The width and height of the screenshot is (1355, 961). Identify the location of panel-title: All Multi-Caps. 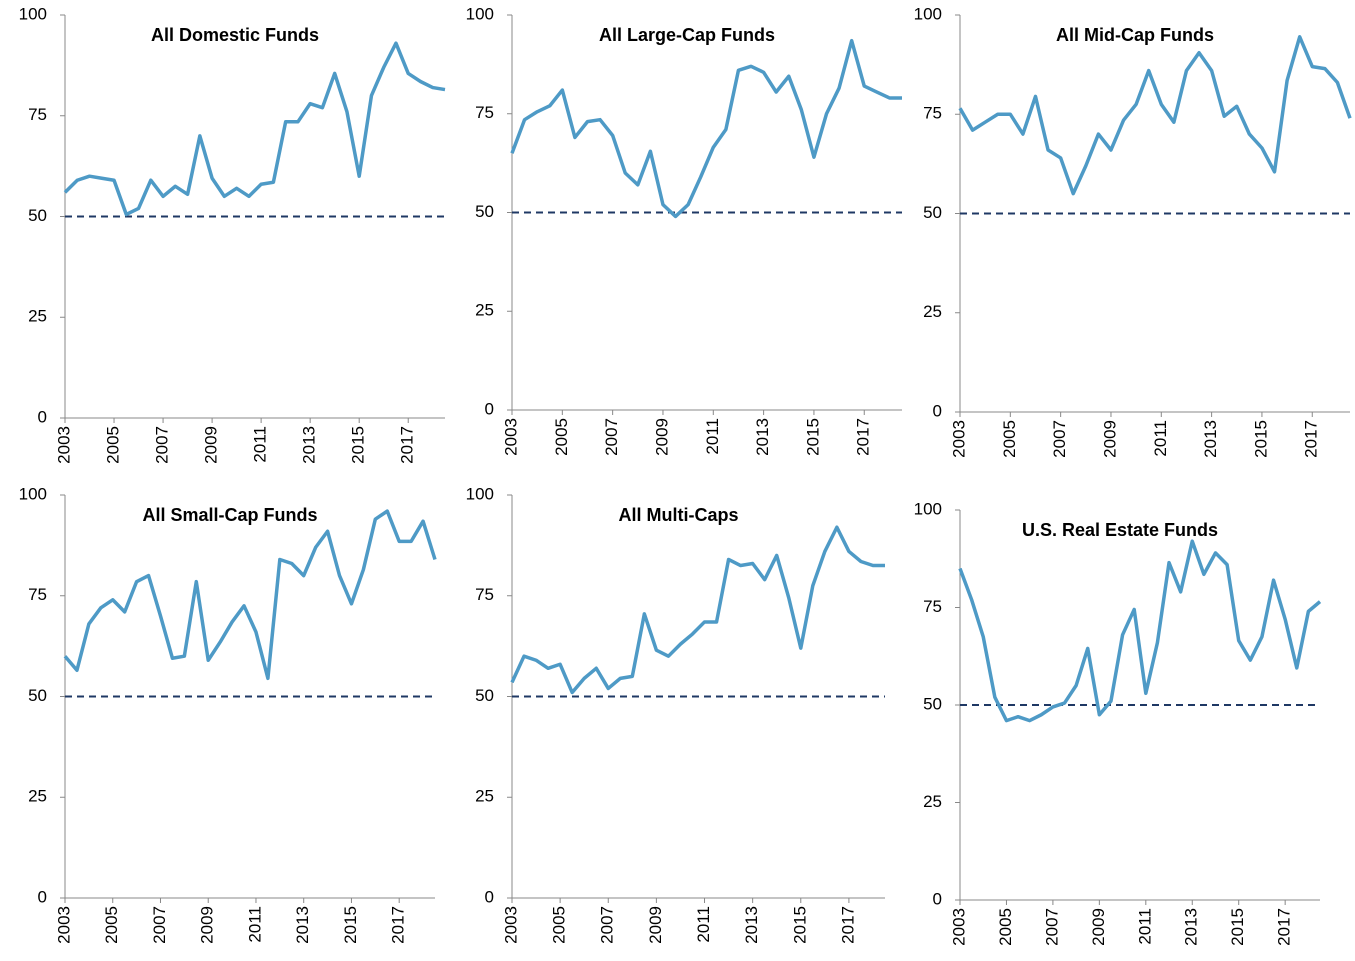
(679, 515).